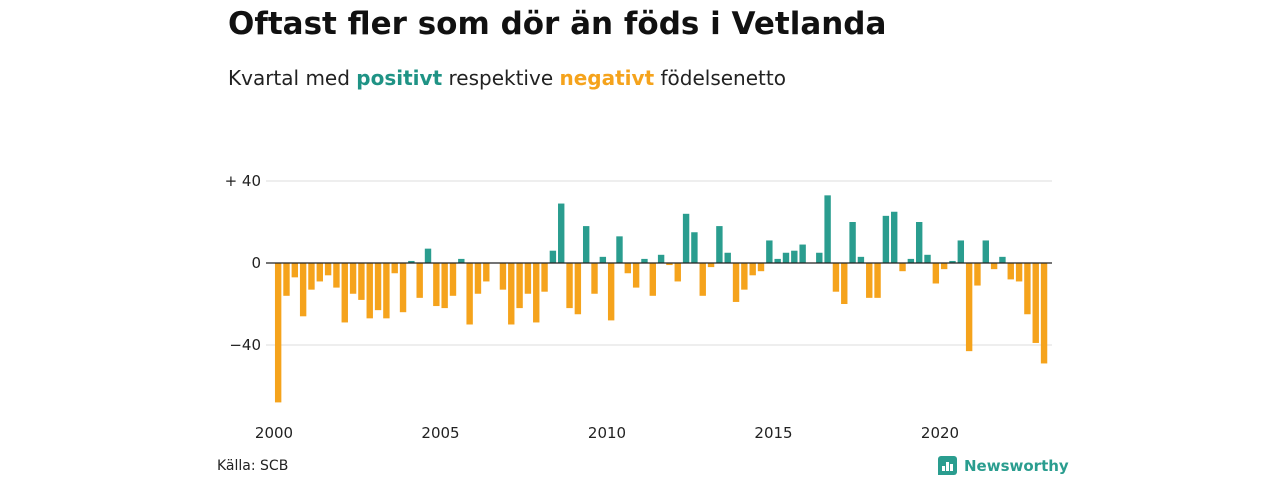  What do you see at coordinates (501, 78) in the screenshot?
I see `subtitle-mid: respektive` at bounding box center [501, 78].